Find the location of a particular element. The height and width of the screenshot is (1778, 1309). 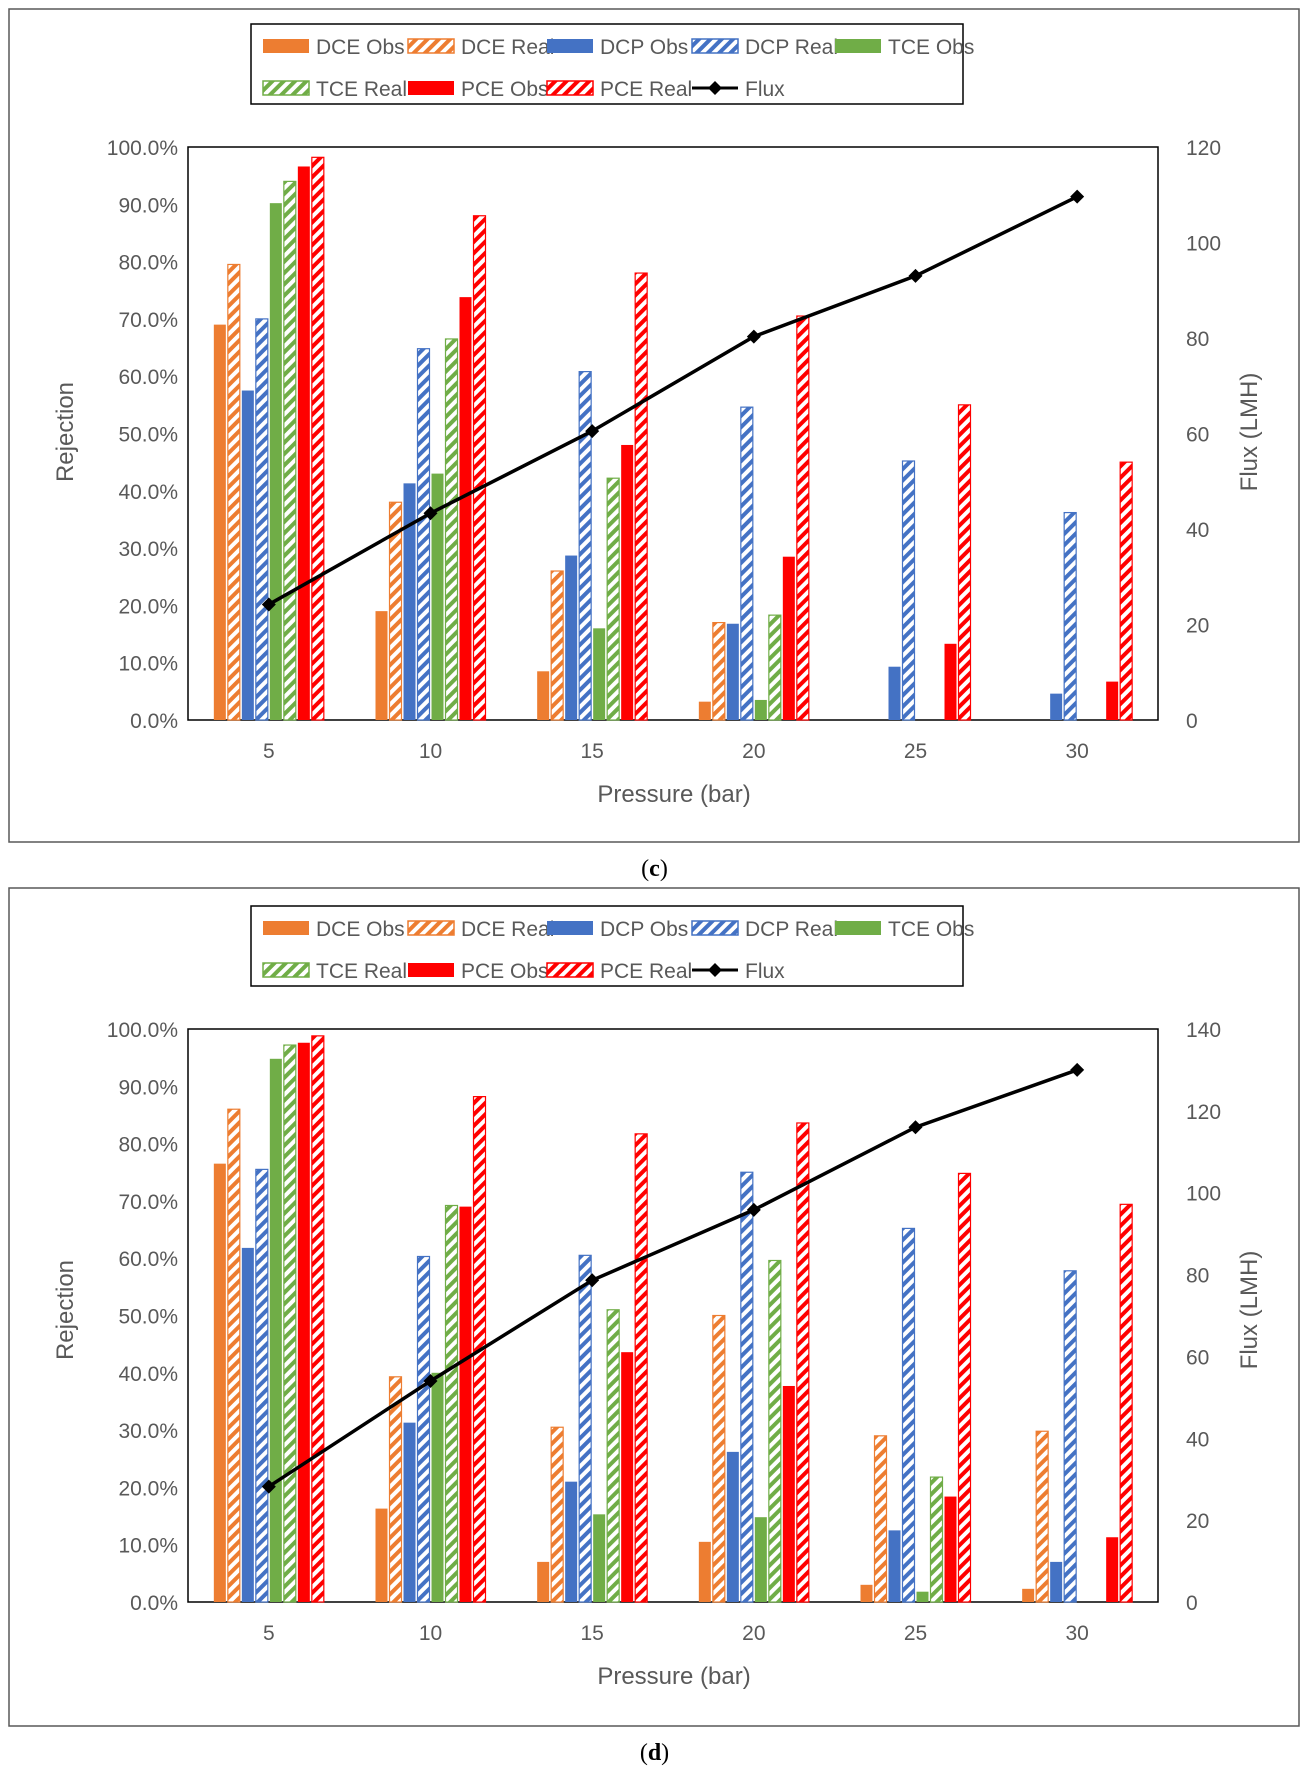

legend-label: Flux is located at coordinates (765, 89).